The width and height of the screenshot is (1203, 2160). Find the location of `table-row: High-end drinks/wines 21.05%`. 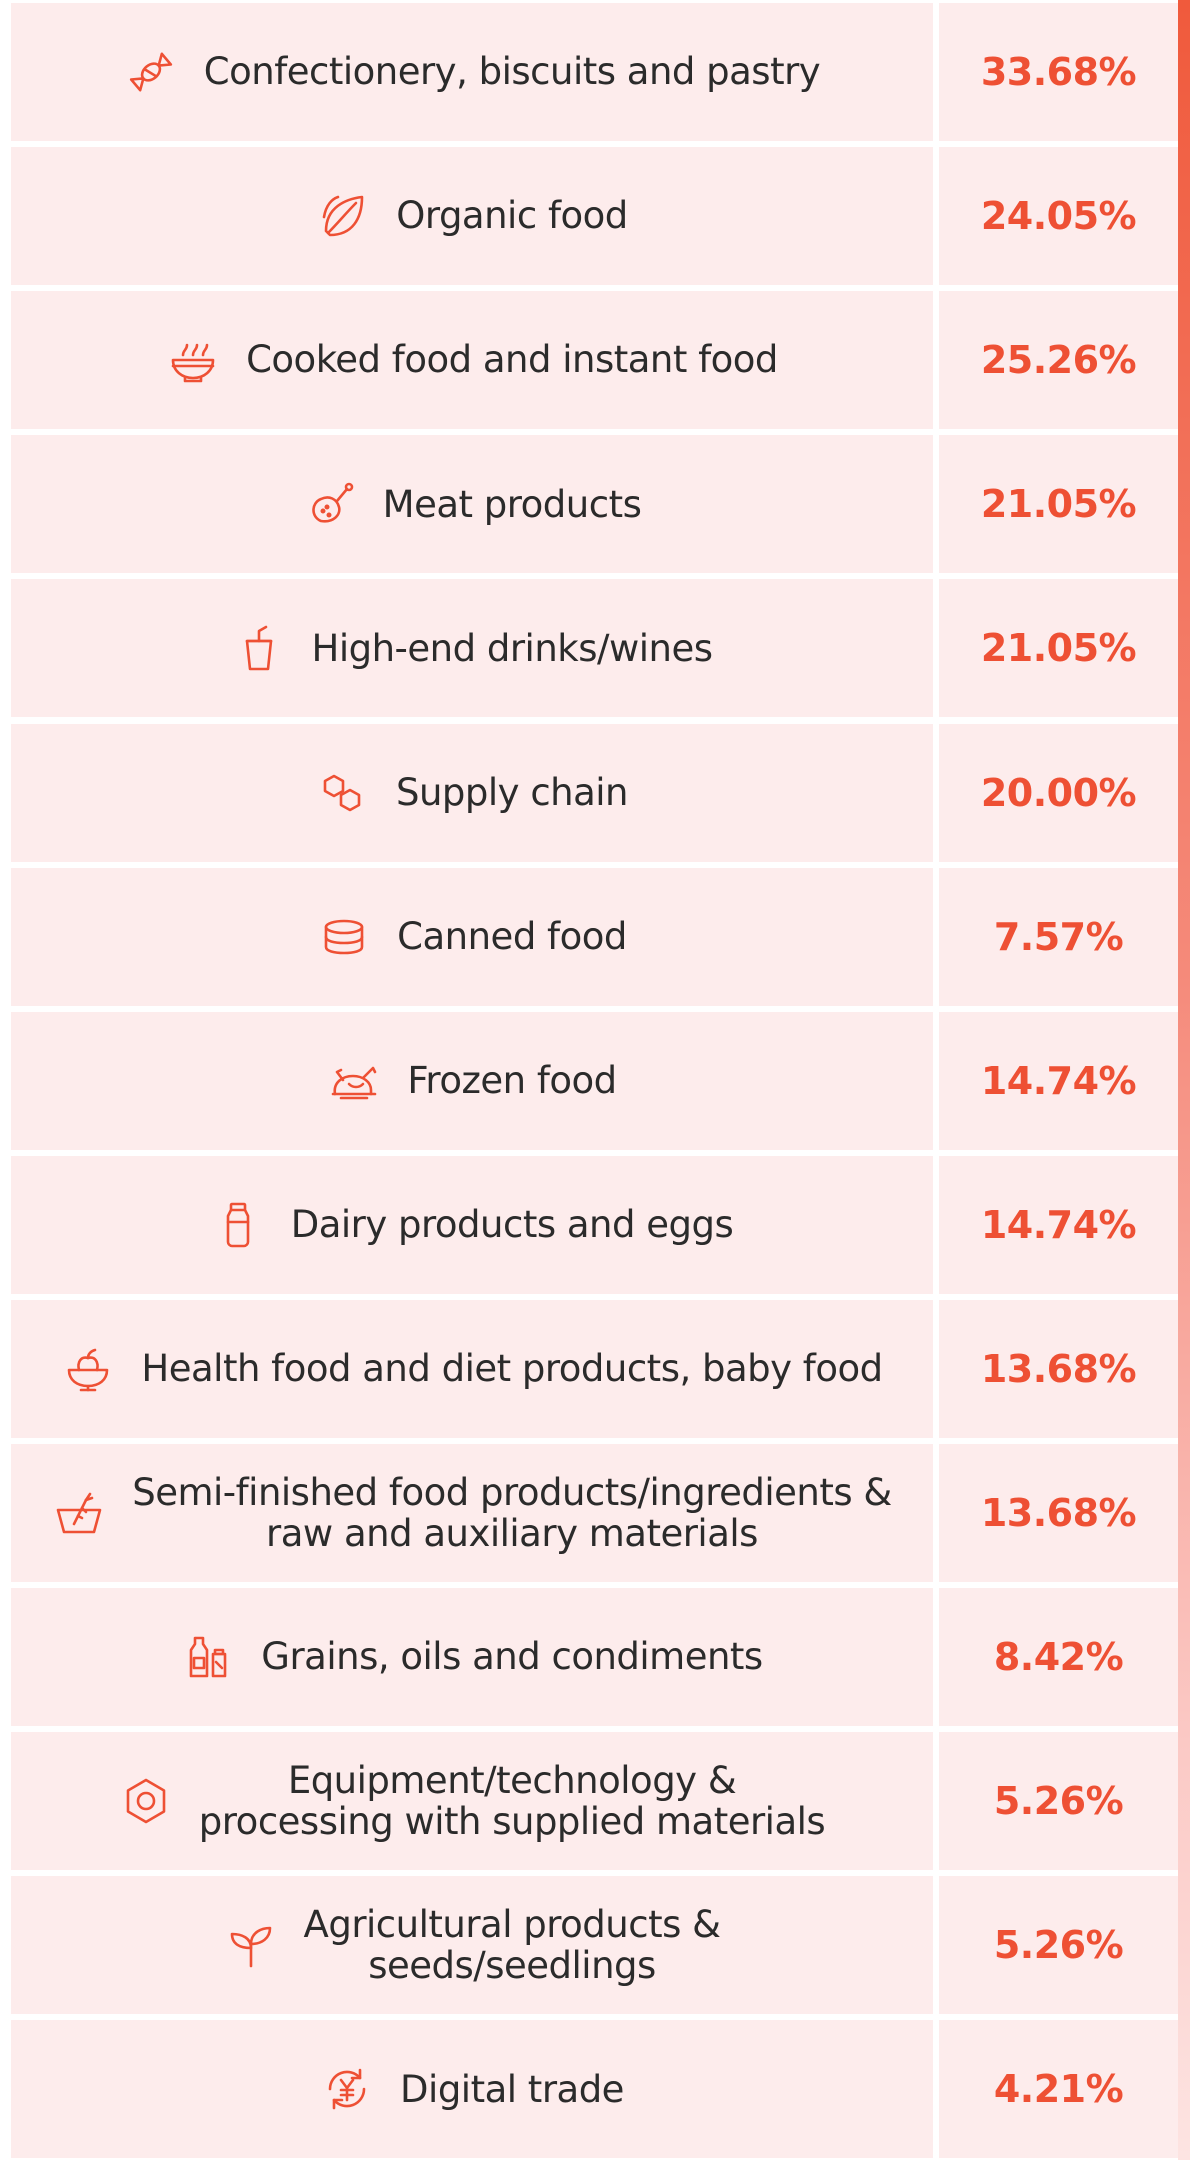

table-row: High-end drinks/wines 21.05% is located at coordinates (594, 648).